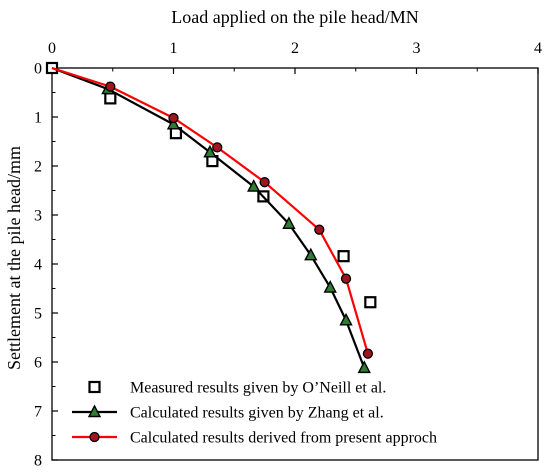  Describe the element at coordinates (52, 48) in the screenshot. I see `x-tick-label: 0` at that location.